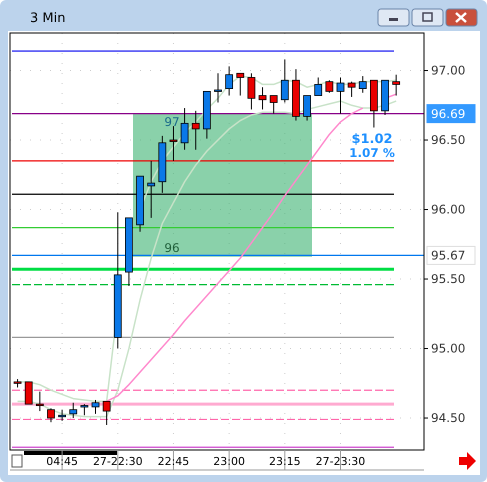 The width and height of the screenshot is (487, 482). Describe the element at coordinates (62, 461) in the screenshot. I see `x-tick-label: 04:45` at that location.